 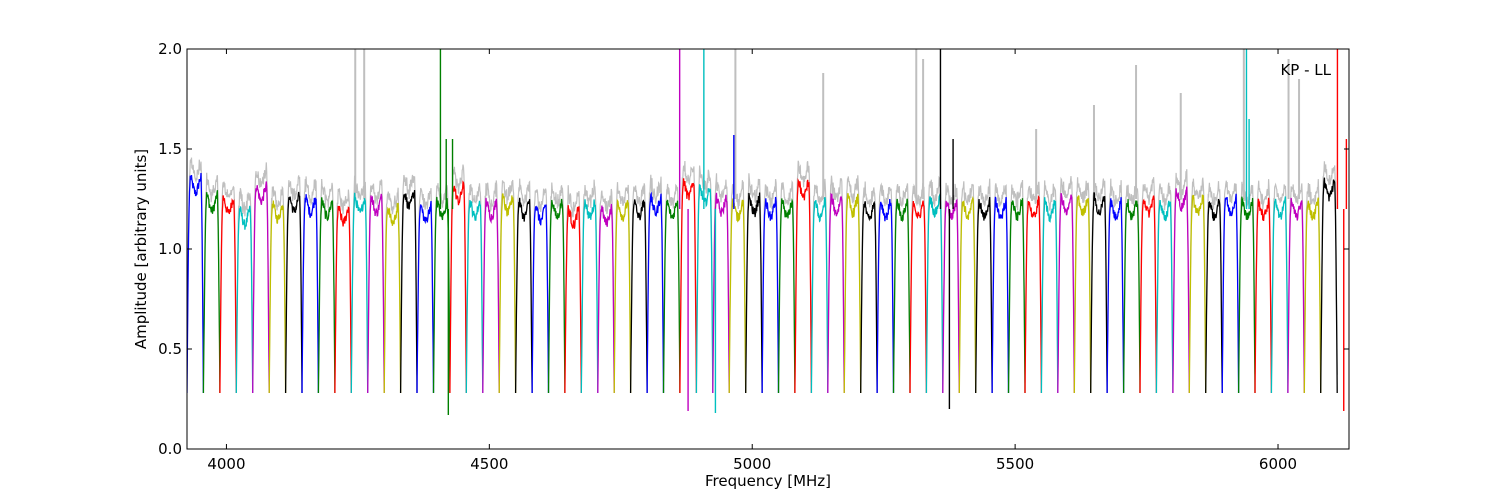 What do you see at coordinates (141, 249) in the screenshot?
I see `y-axis-label: Amplitude [arbitrary units]` at bounding box center [141, 249].